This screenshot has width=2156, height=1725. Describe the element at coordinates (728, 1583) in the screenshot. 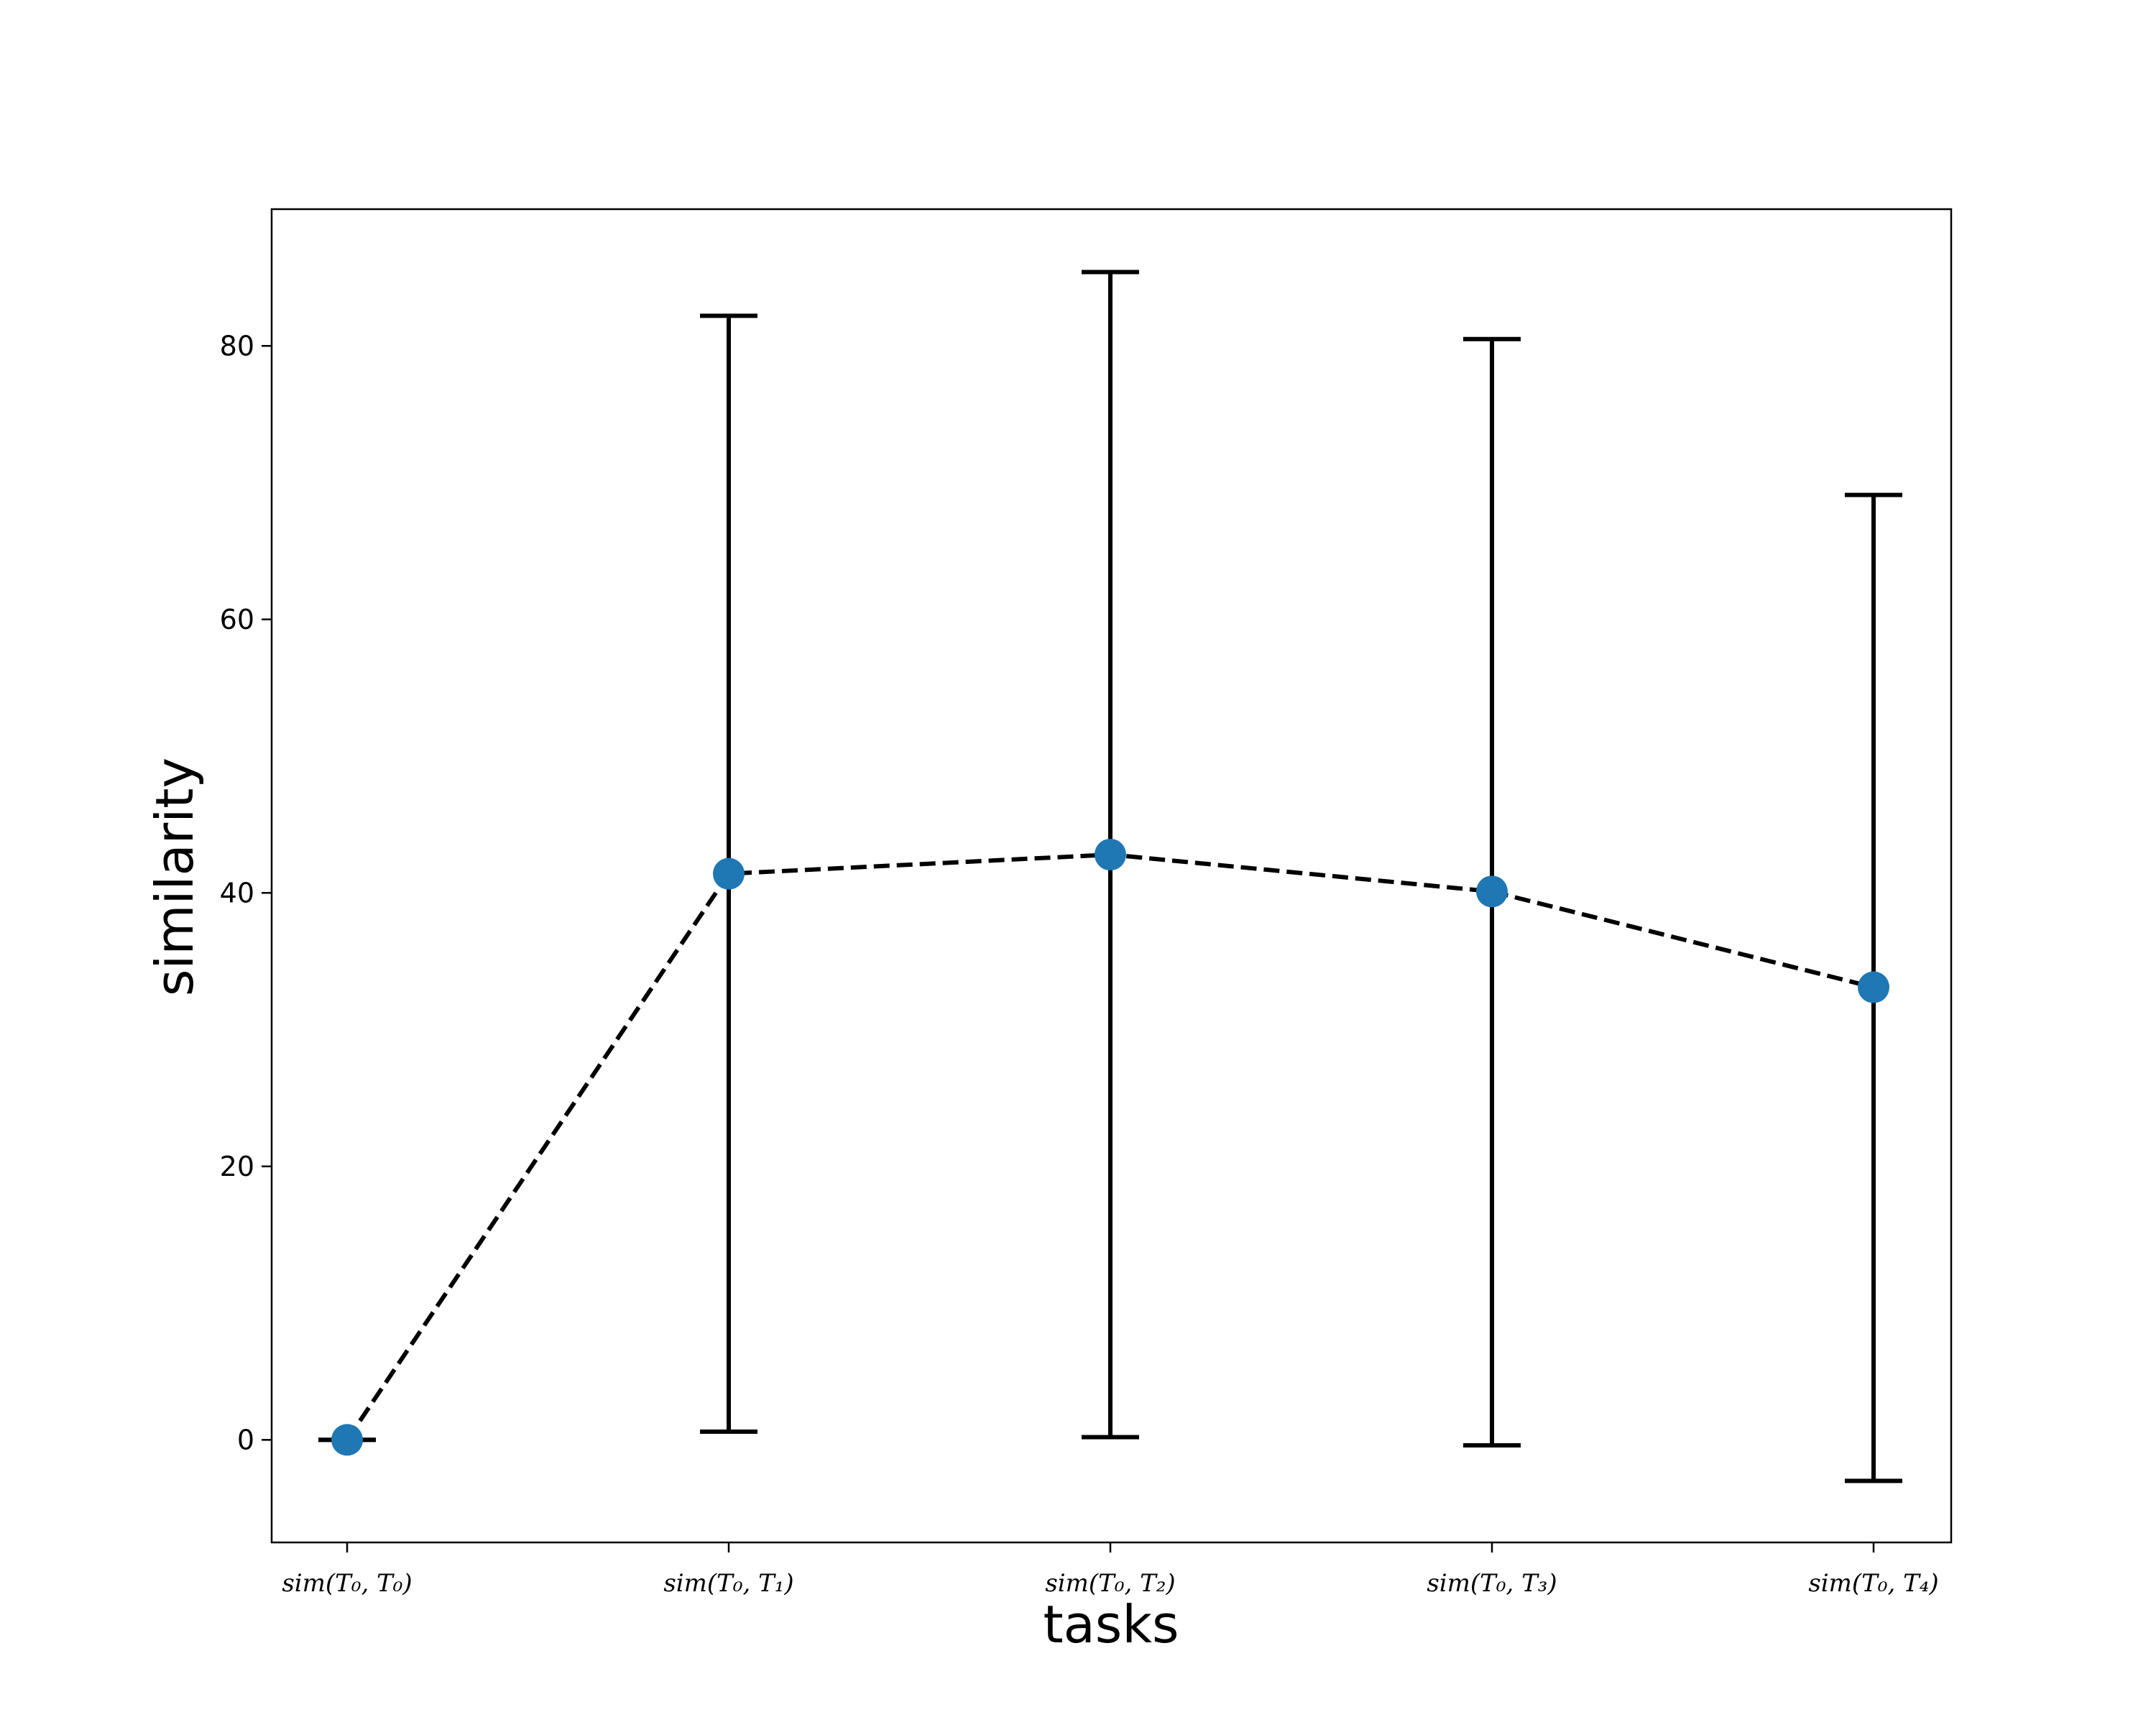

I see `x-tick-label: sim(T₀, T₁)` at that location.